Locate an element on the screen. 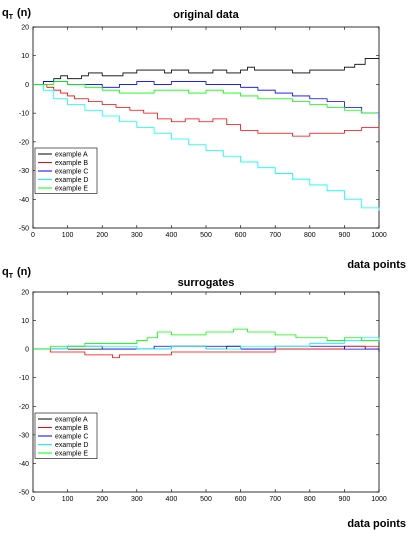 The image size is (414, 533). series-line-example-a is located at coordinates (206, 71).